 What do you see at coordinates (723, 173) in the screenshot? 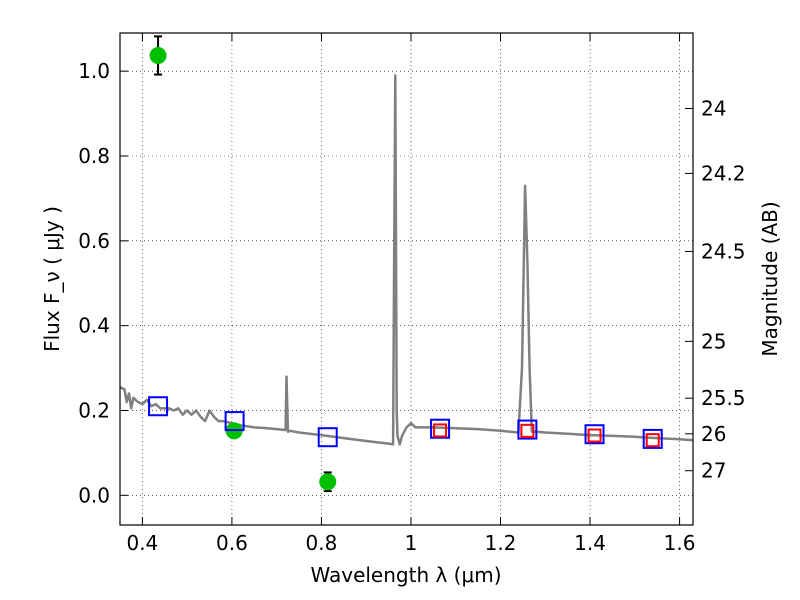
I see `magnitude-tick-label: 24.2` at bounding box center [723, 173].